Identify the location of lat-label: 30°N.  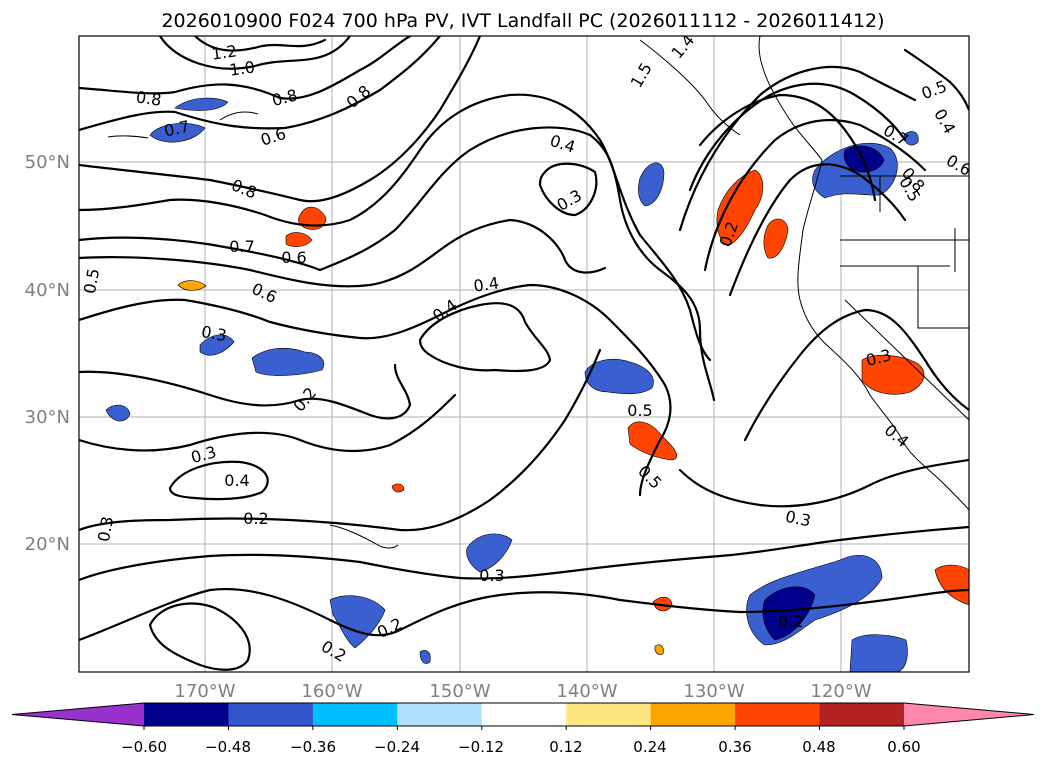
(47, 417).